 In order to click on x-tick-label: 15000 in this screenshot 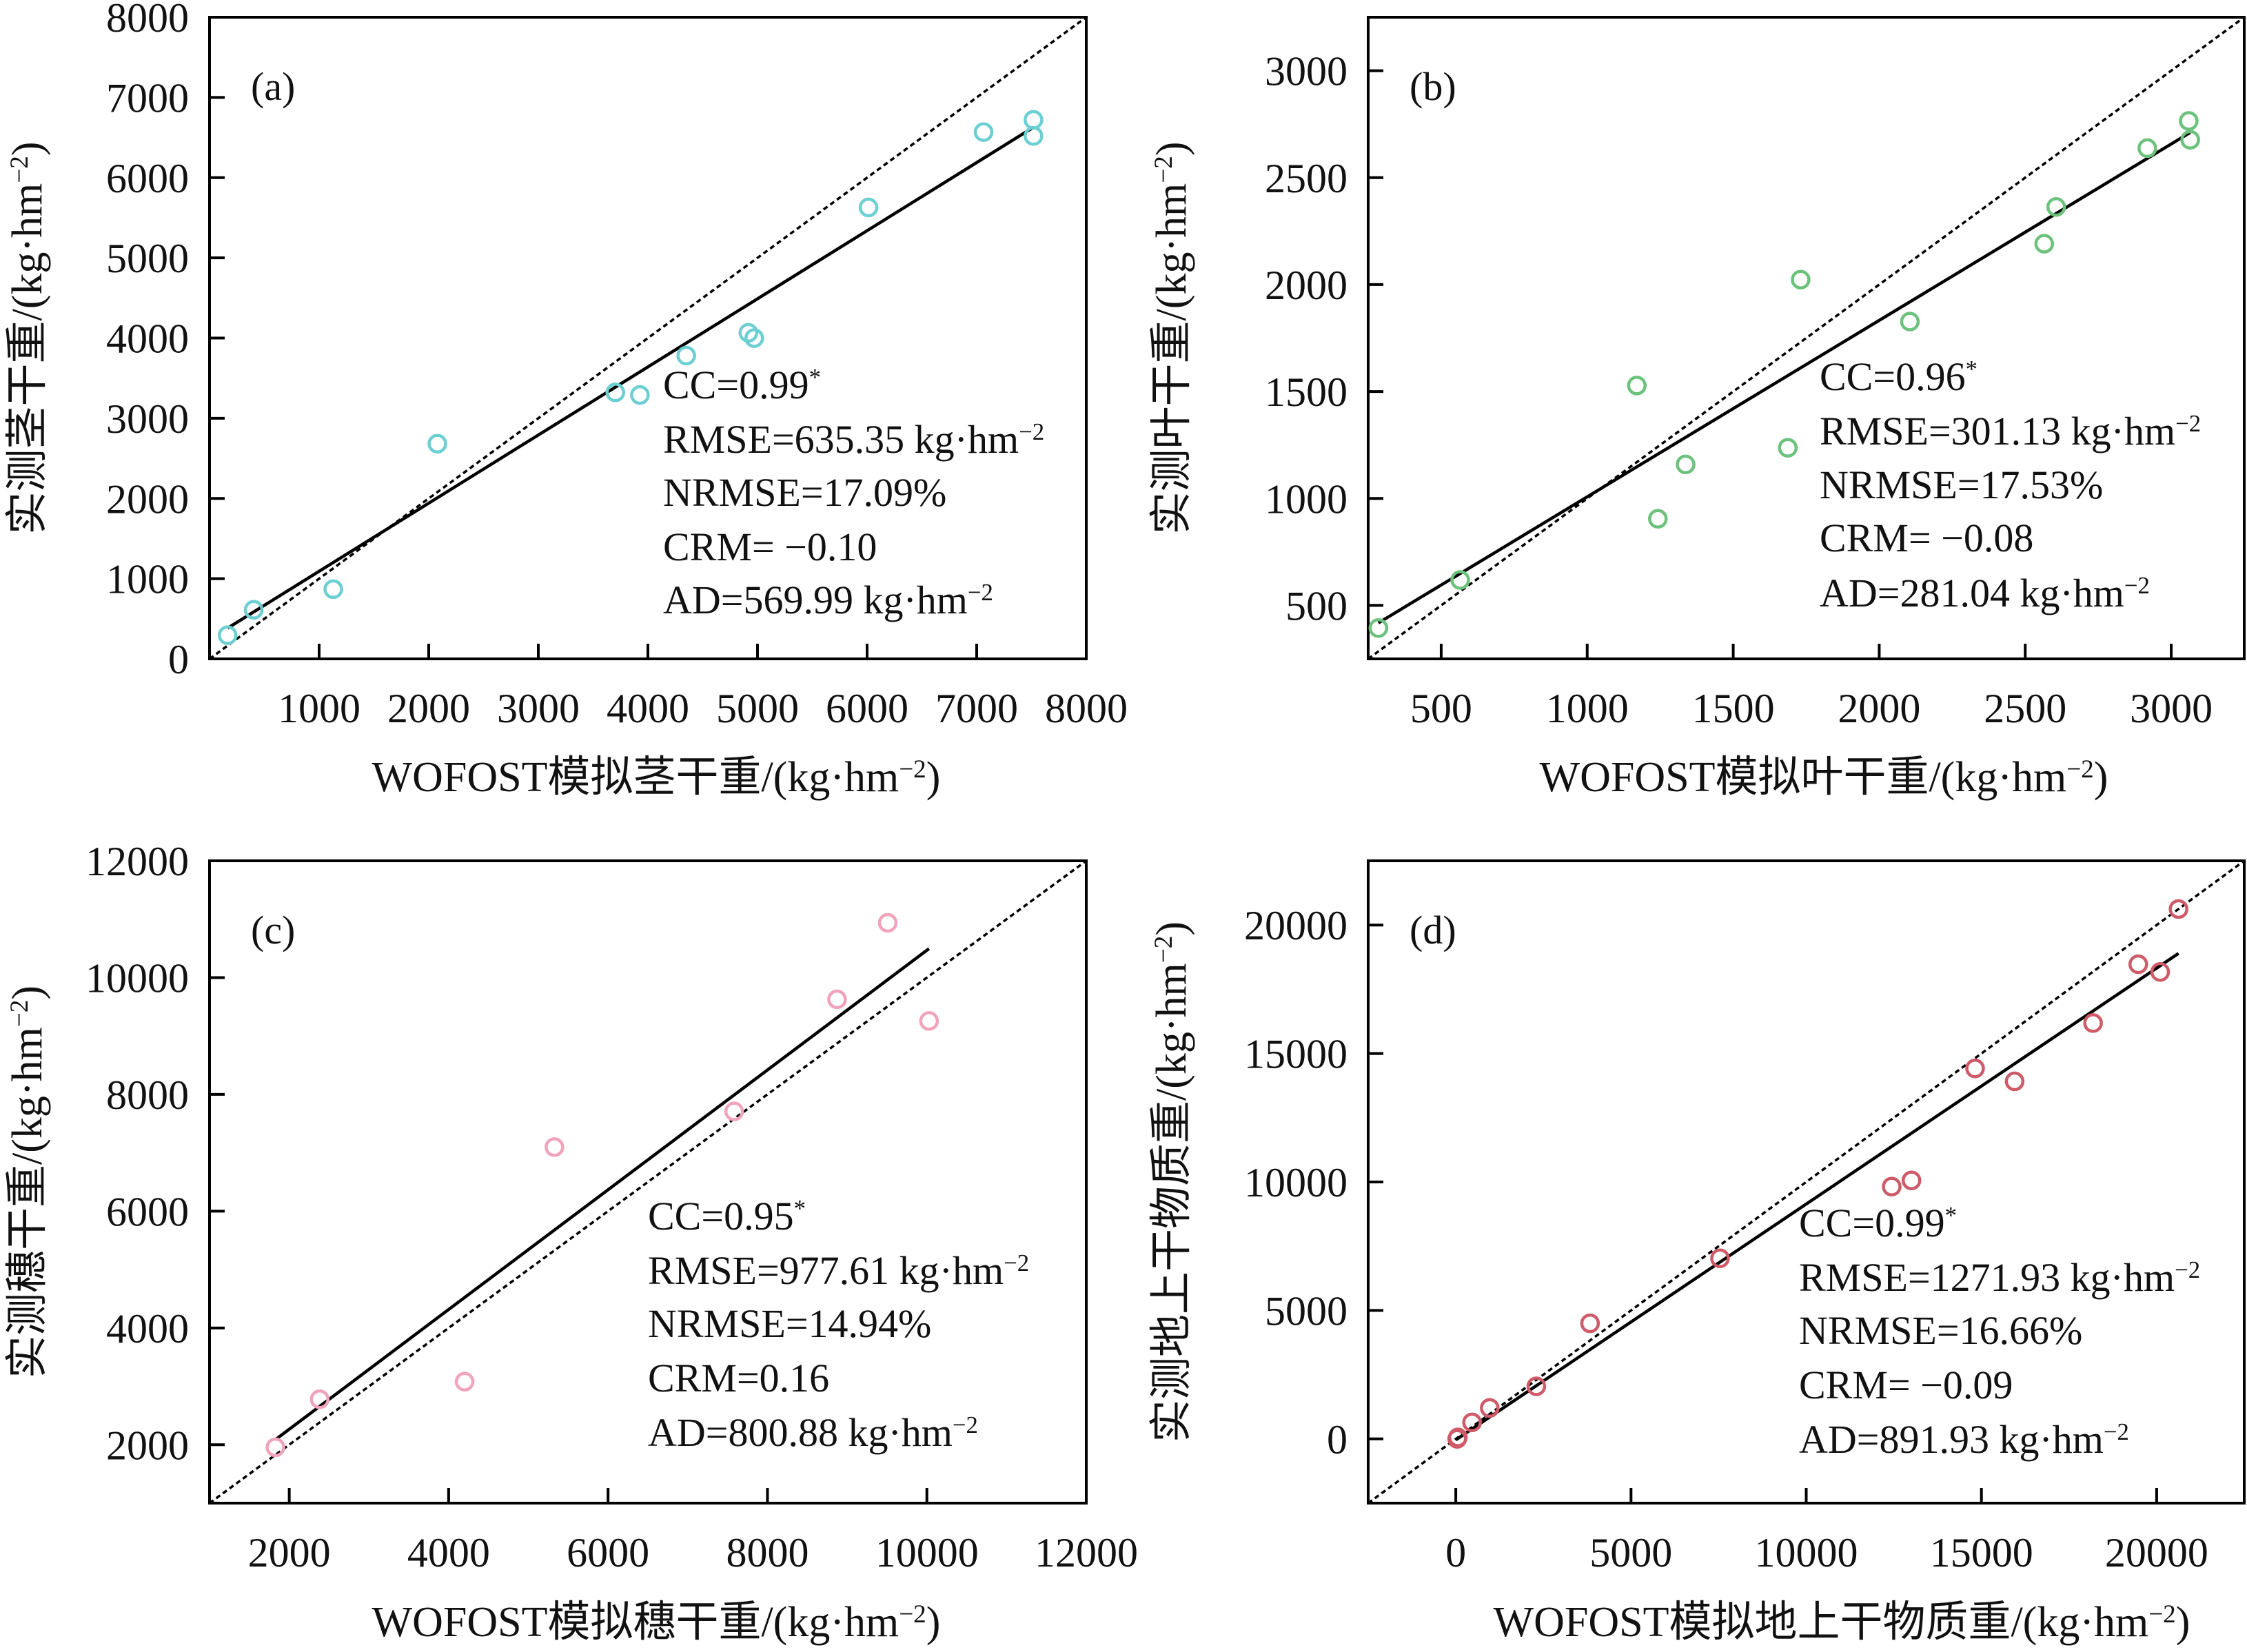, I will do `click(1981, 1552)`.